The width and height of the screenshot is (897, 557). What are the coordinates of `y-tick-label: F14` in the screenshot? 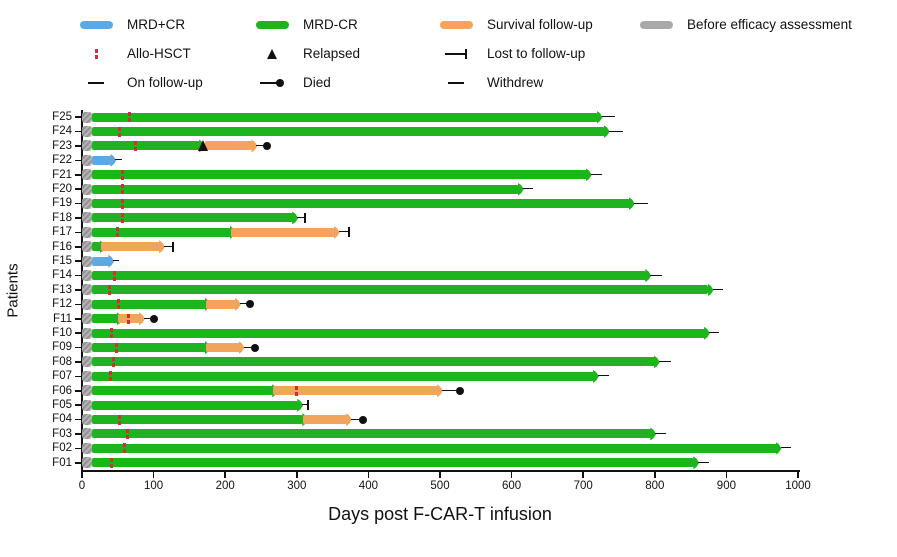 It's located at (62, 275).